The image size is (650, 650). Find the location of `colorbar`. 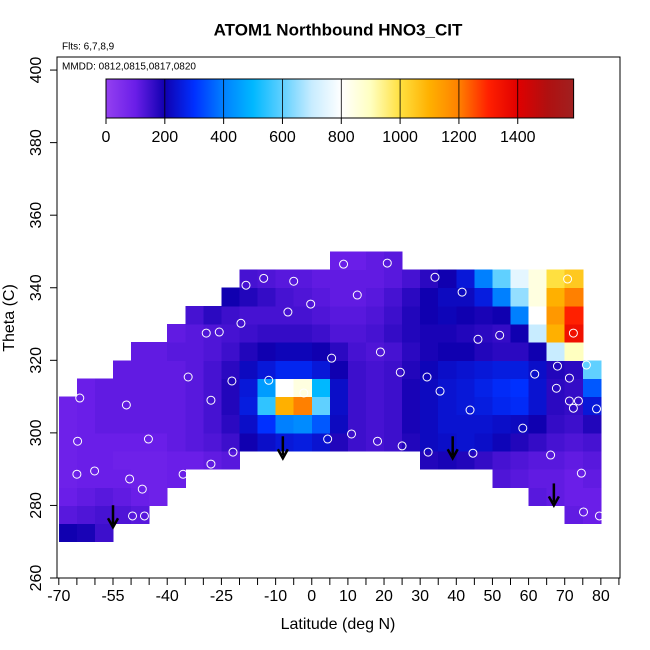

colorbar is located at coordinates (340, 98).